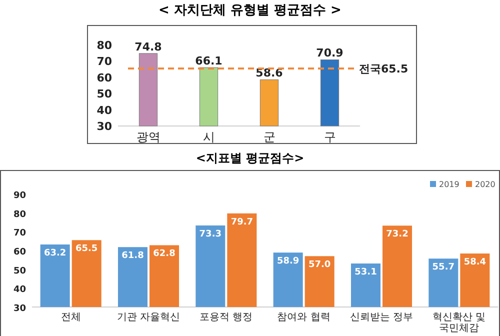 The image size is (500, 336). I want to click on x-tick-label: 전체, so click(70, 317).